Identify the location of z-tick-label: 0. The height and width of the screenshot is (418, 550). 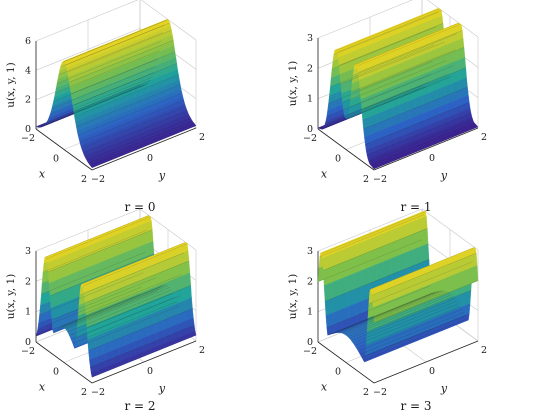
(28, 342).